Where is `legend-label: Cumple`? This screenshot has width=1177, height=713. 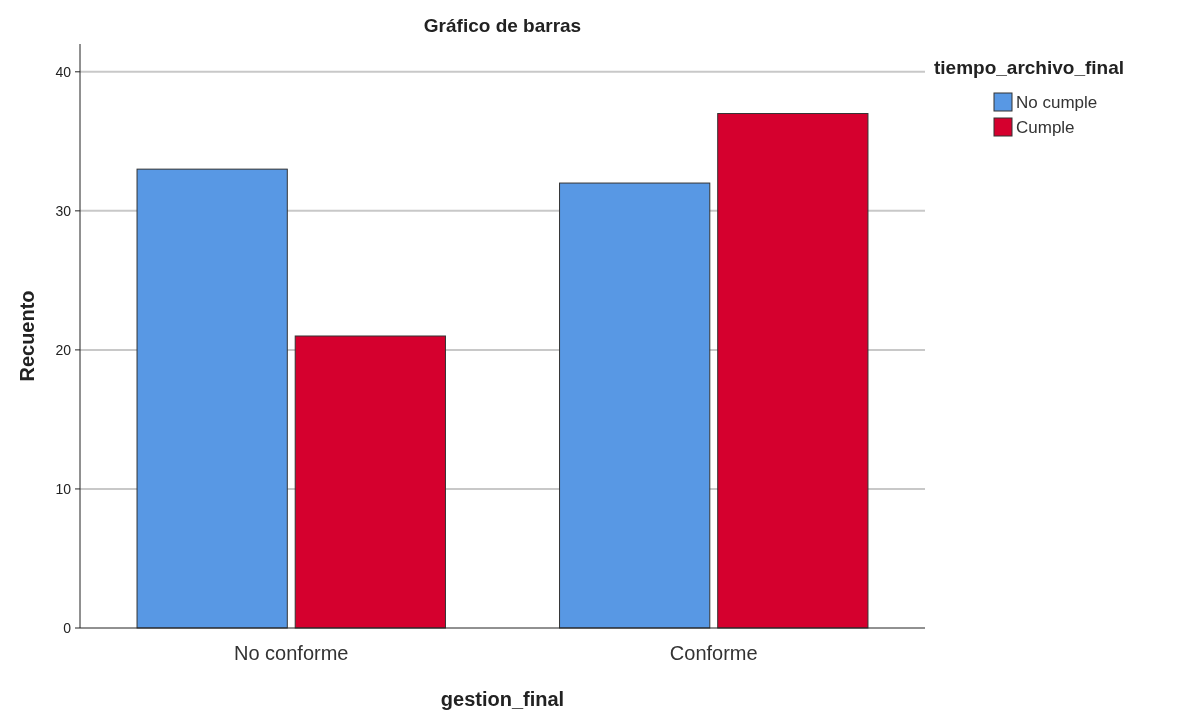
legend-label: Cumple is located at coordinates (1045, 127).